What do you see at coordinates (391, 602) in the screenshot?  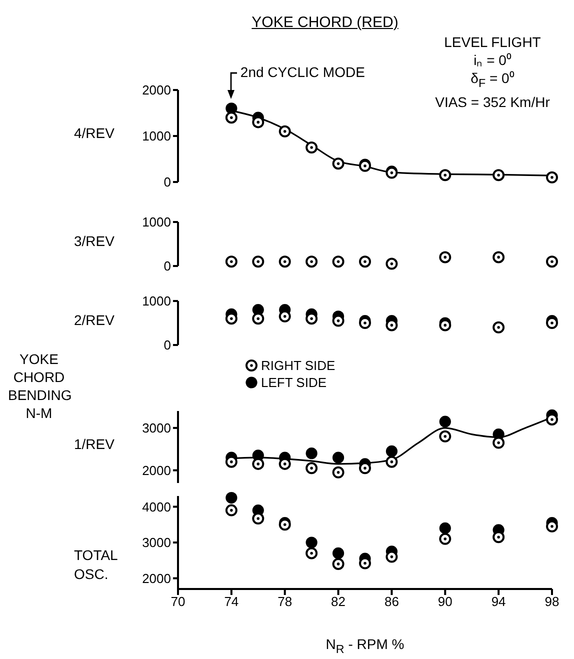 I see `x-tick-label: 86` at bounding box center [391, 602].